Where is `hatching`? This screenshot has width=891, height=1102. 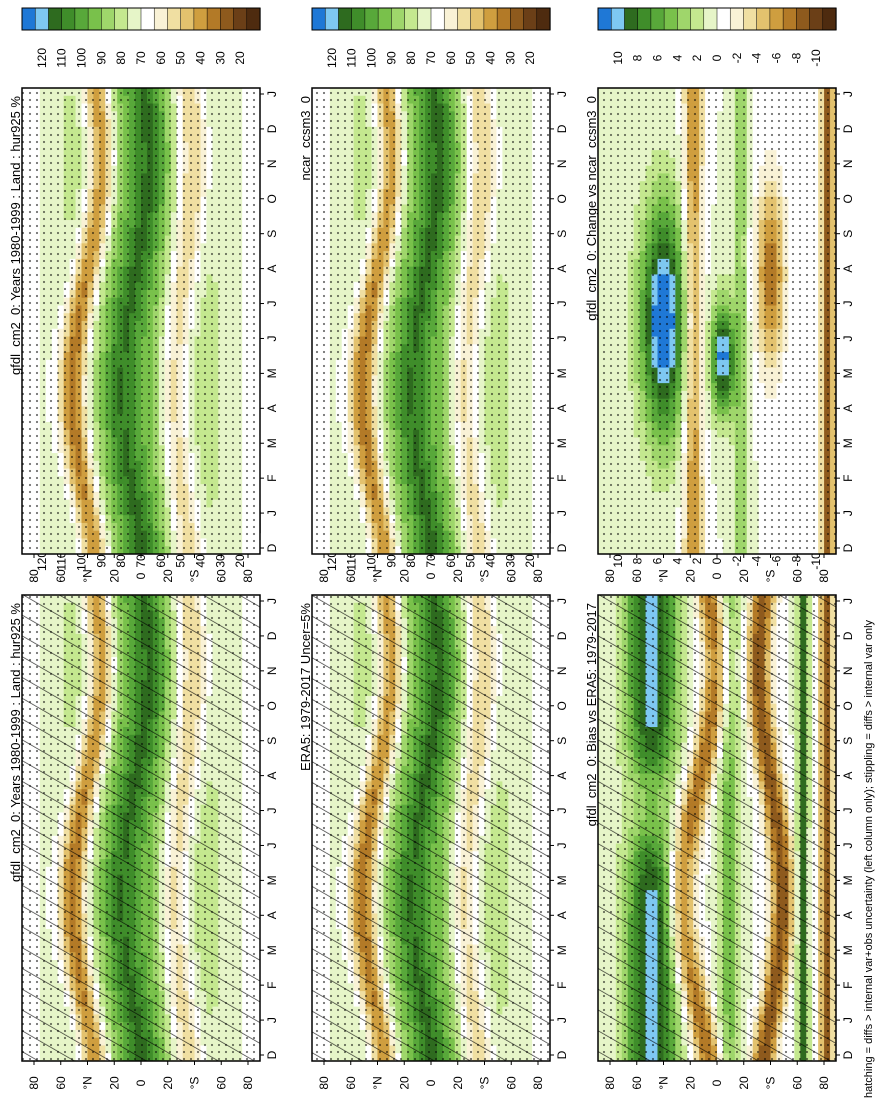
hatching is located at coordinates (141, 828).